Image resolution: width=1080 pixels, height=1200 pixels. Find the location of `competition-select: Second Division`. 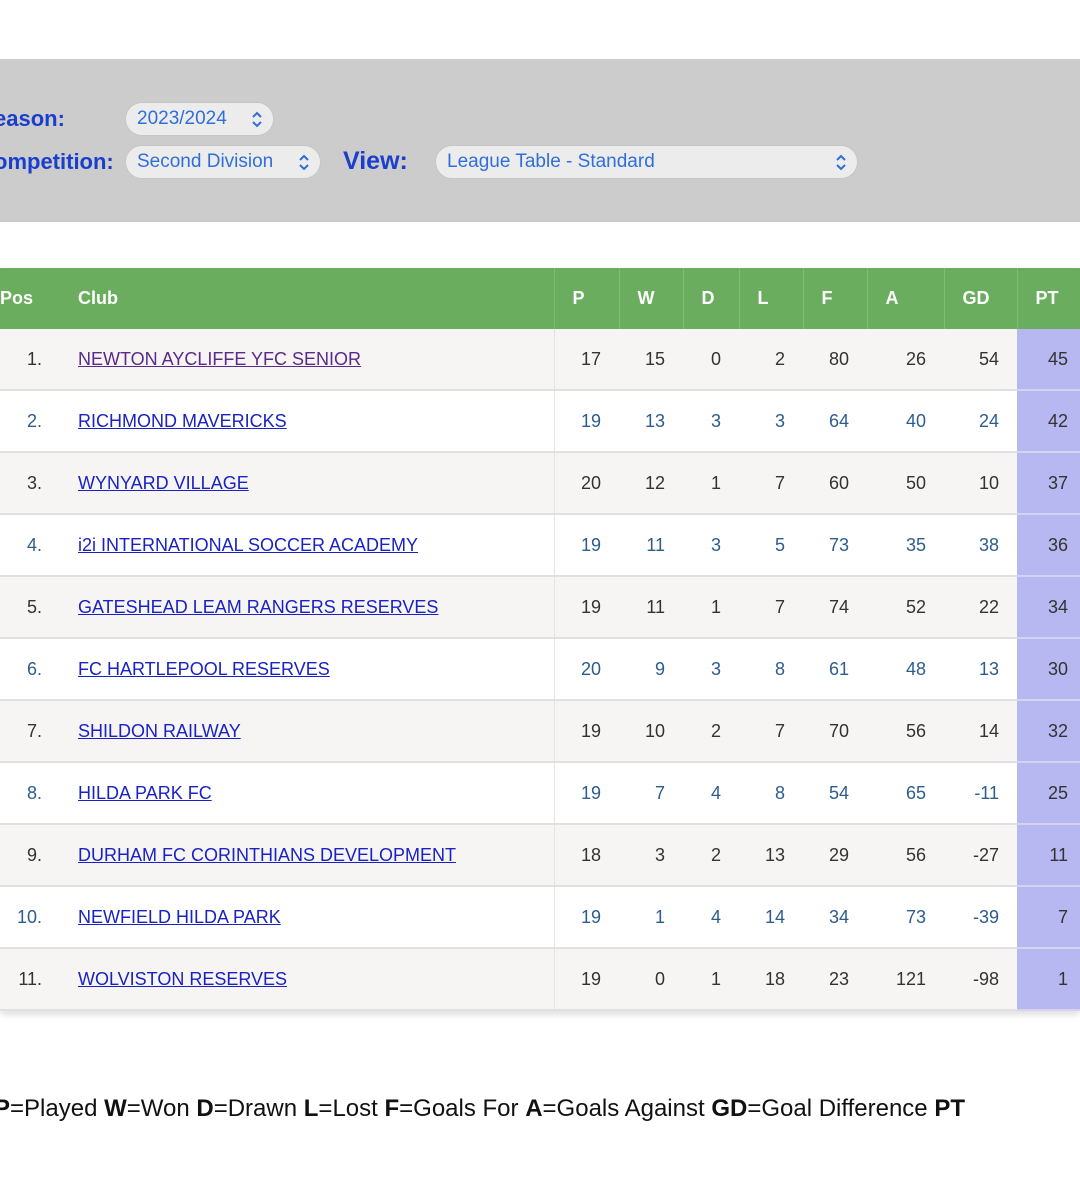

competition-select: Second Division is located at coordinates (223, 162).